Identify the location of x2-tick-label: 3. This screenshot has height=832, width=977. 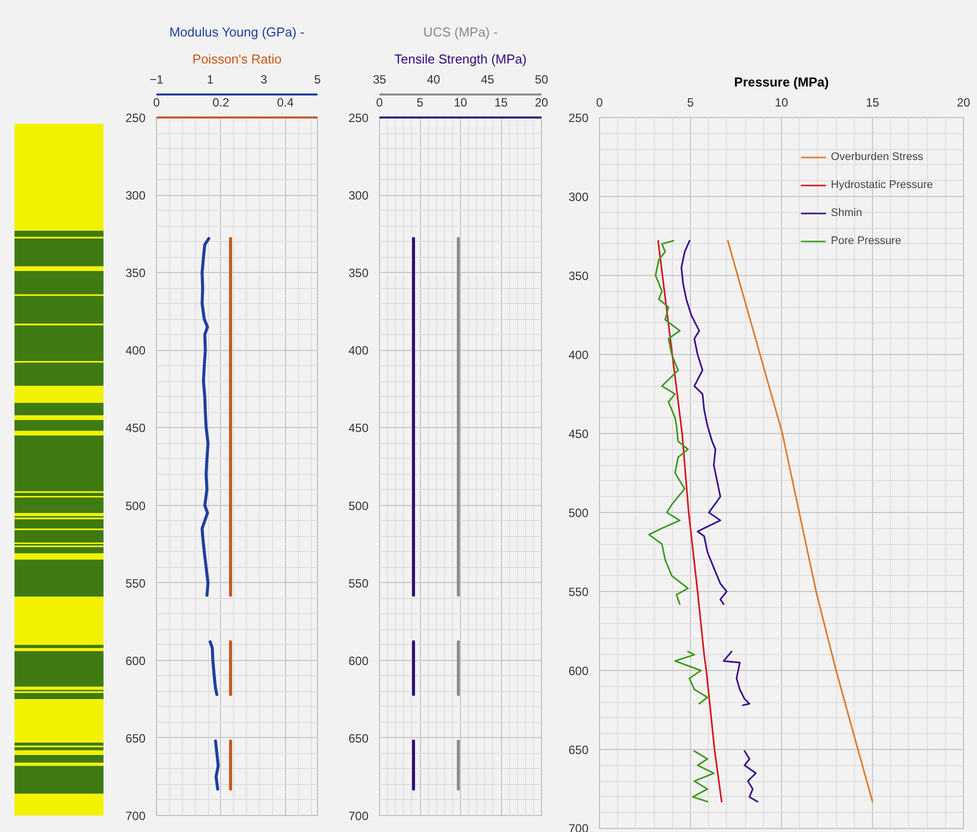
(264, 79).